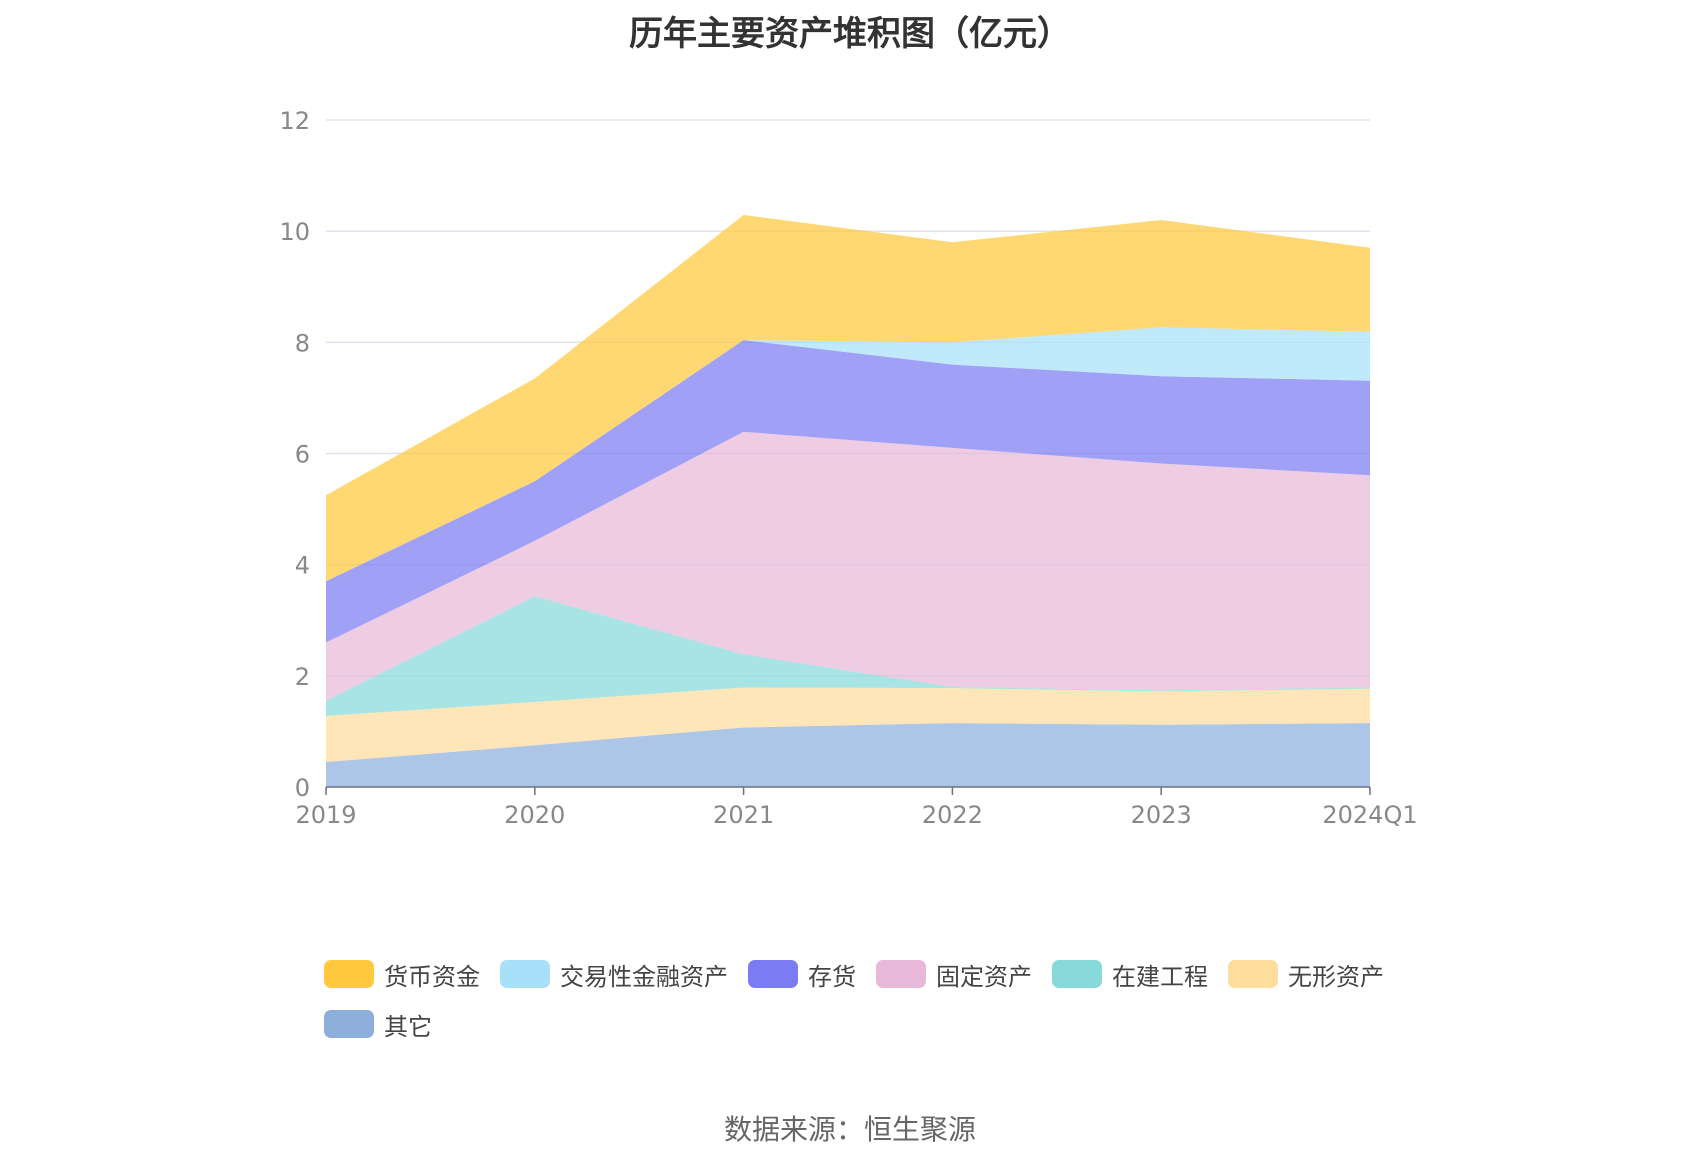 The height and width of the screenshot is (1150, 1700). I want to click on legend-item-3: 固定资产, so click(954, 974).